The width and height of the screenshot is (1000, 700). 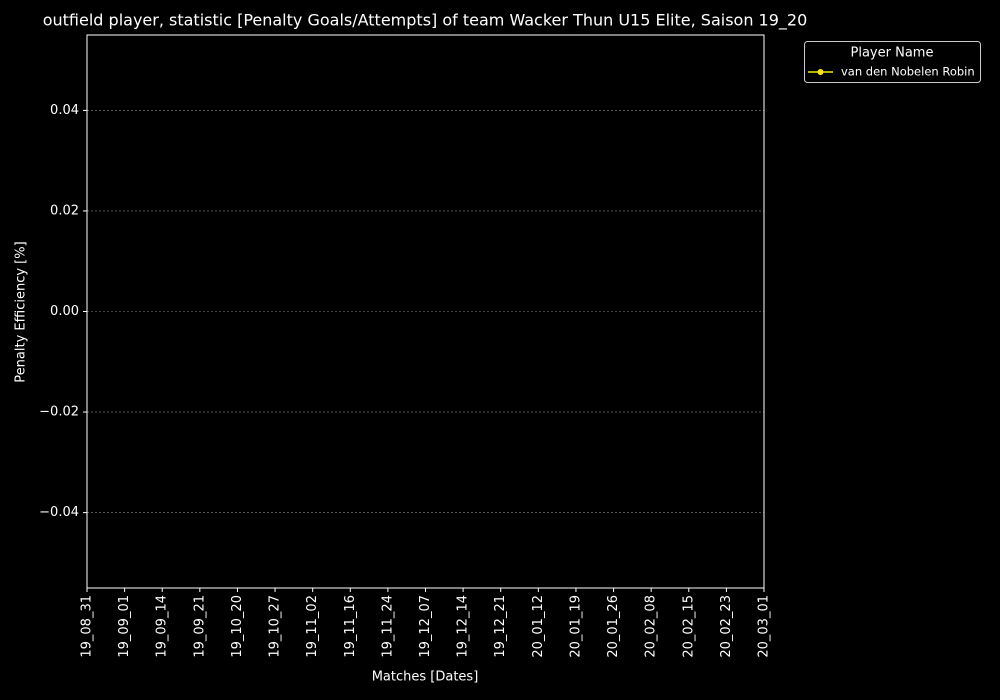 What do you see at coordinates (312, 626) in the screenshot?
I see `x-tick-label: 19_11_02` at bounding box center [312, 626].